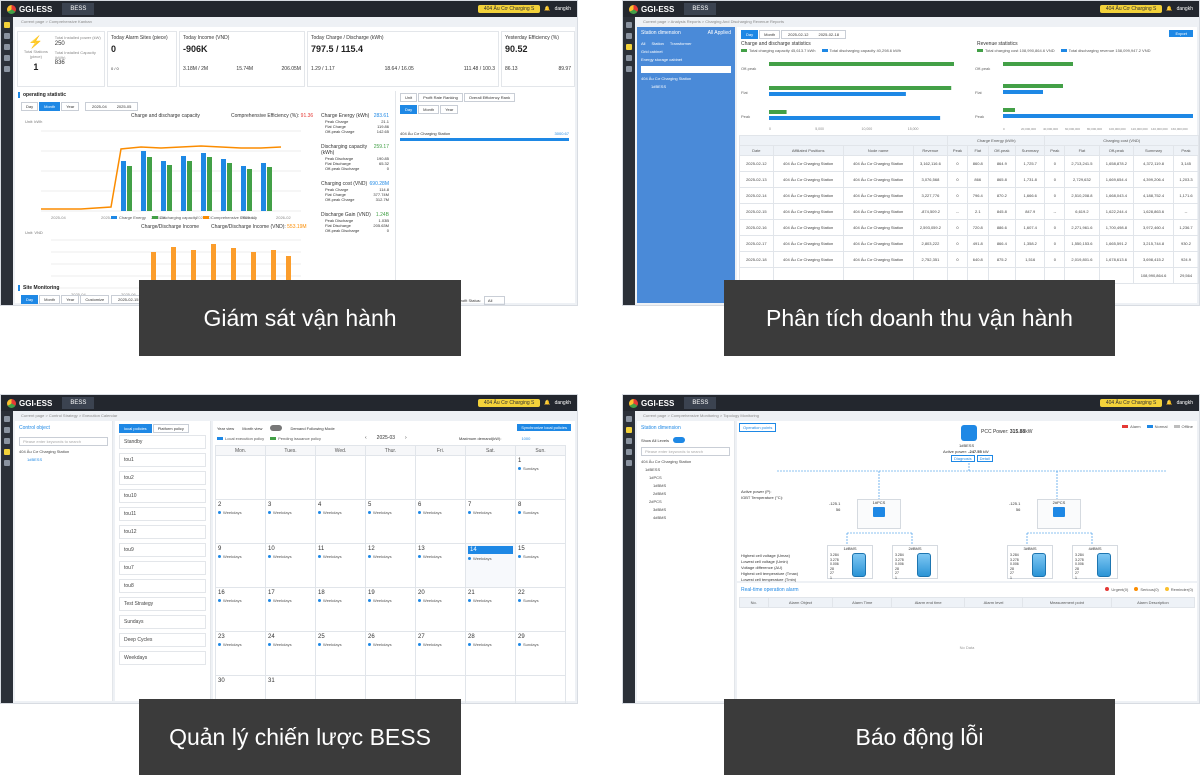 The height and width of the screenshot is (775, 1200). I want to click on calendar-day: 22 Sundays, so click(540, 609).